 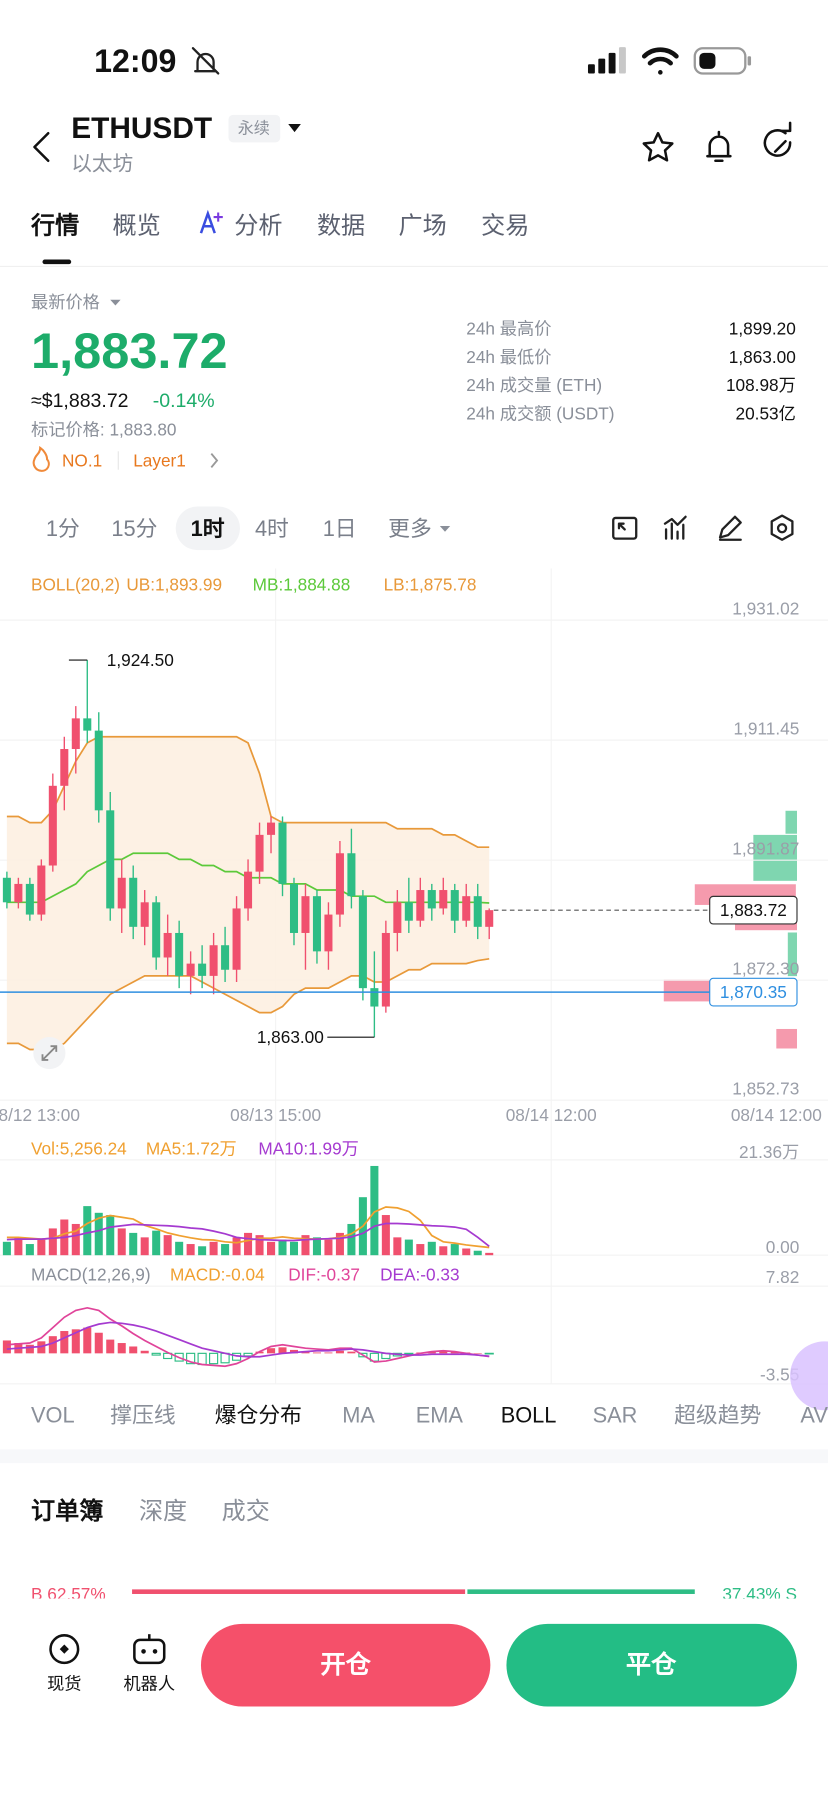 I want to click on fullscreen-button, so click(x=625, y=528).